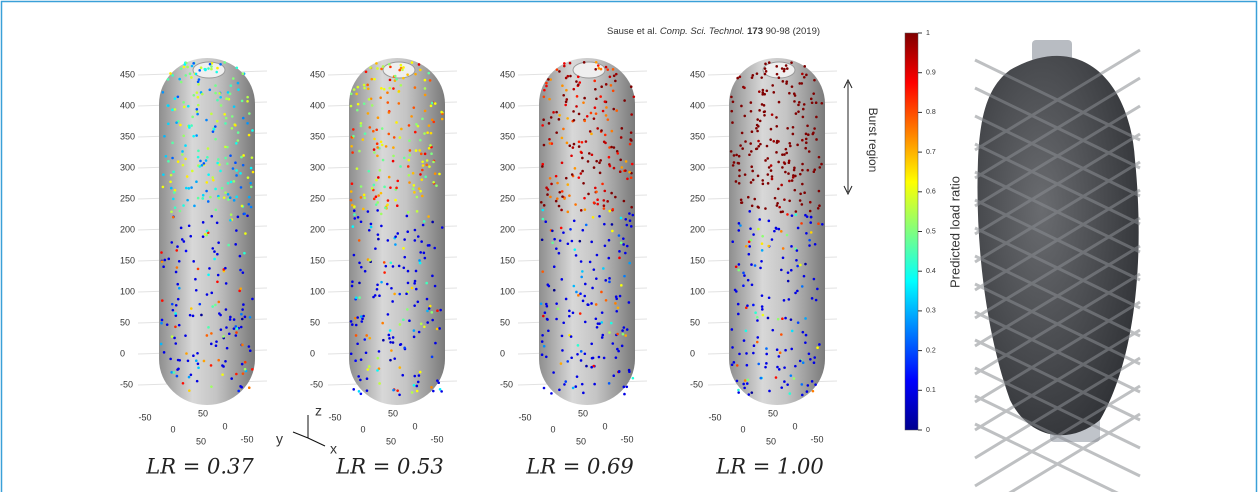  I want to click on y-tick-label: -50, so click(626, 439).